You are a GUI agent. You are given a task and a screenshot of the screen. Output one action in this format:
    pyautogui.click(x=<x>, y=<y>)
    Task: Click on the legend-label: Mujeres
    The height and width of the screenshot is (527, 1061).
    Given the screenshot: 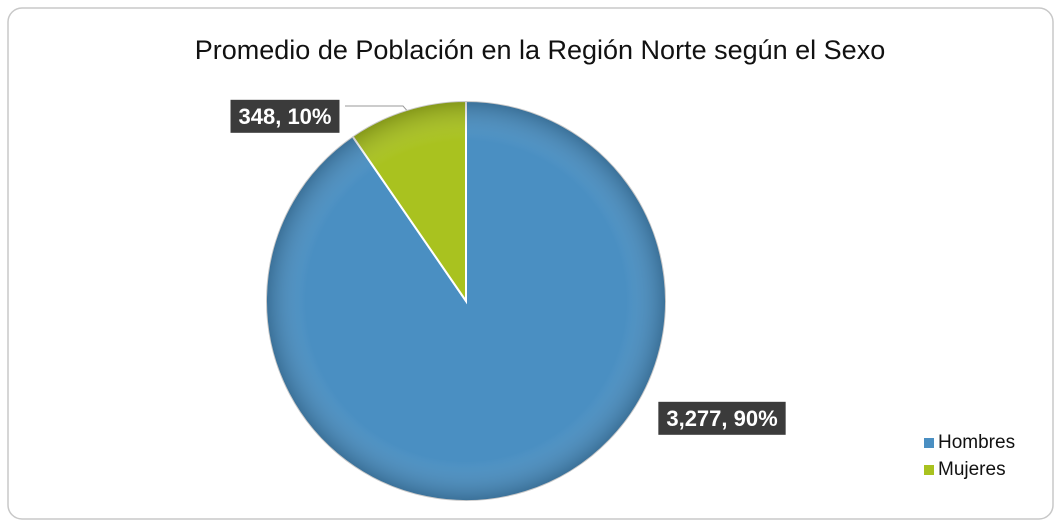 What is the action you would take?
    pyautogui.click(x=972, y=469)
    